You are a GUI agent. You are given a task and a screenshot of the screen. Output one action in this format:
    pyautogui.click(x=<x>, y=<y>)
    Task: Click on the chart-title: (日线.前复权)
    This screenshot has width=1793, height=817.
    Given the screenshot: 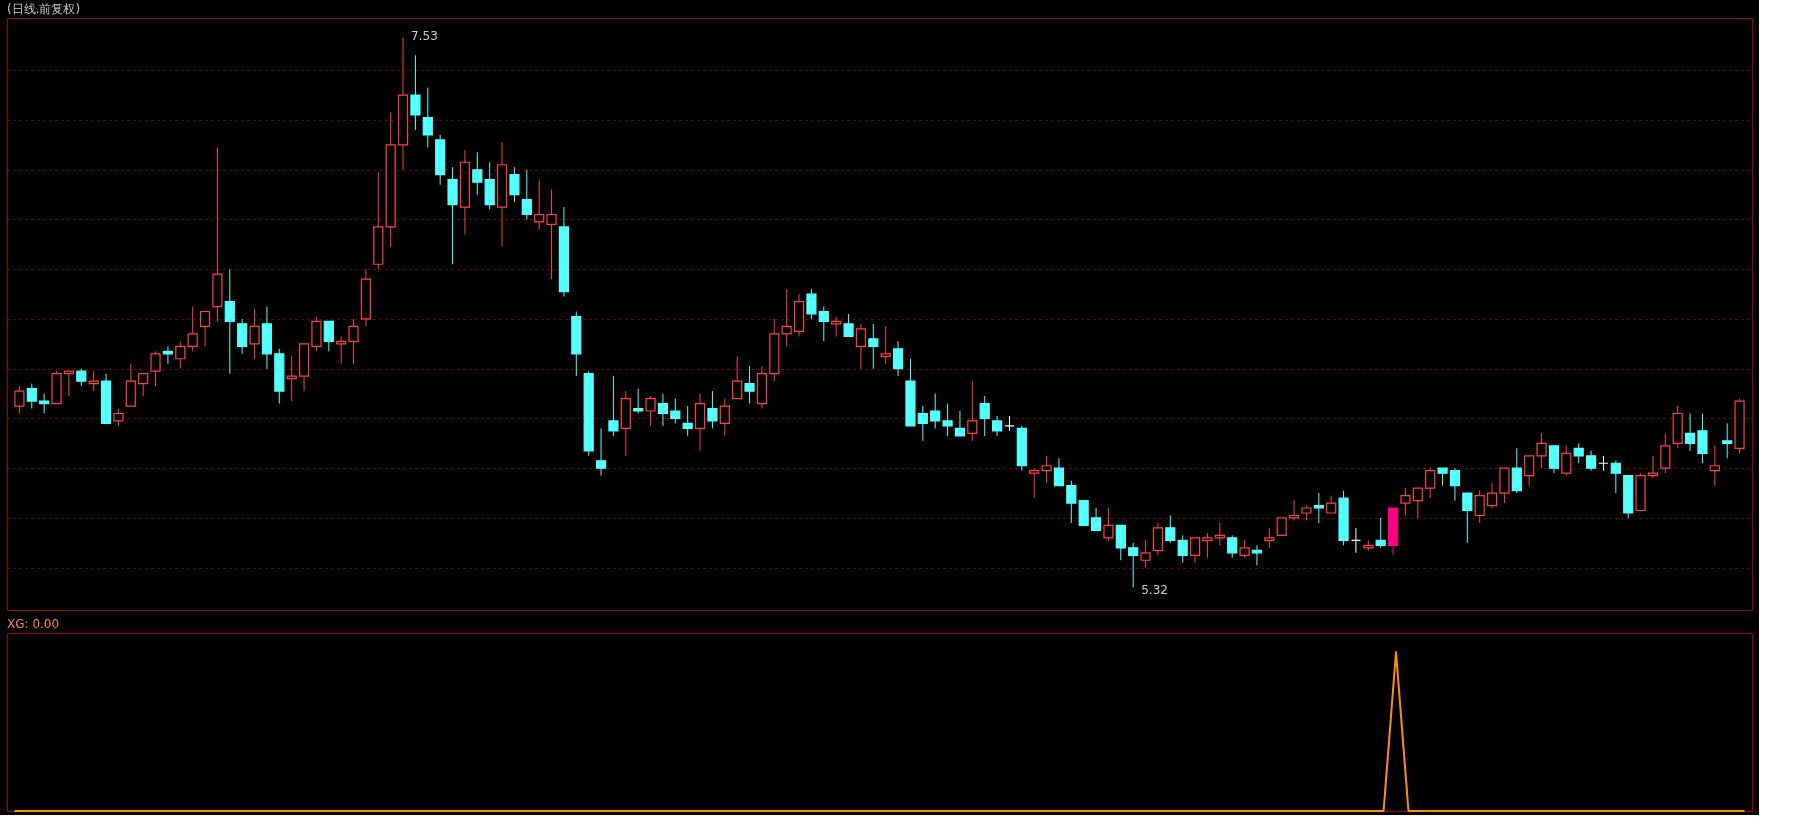 What is the action you would take?
    pyautogui.click(x=44, y=9)
    